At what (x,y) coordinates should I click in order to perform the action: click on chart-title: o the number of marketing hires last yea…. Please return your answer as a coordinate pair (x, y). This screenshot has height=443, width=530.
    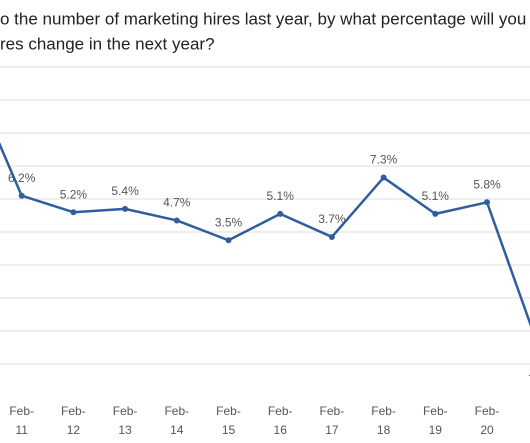
    Looking at the image, I should click on (263, 18).